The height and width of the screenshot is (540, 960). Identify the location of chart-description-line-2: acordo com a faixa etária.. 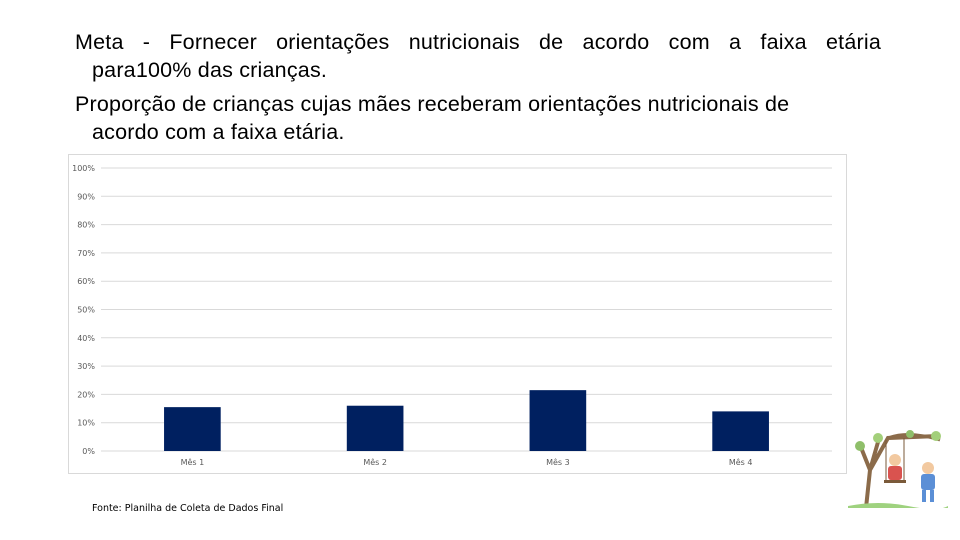
(218, 132).